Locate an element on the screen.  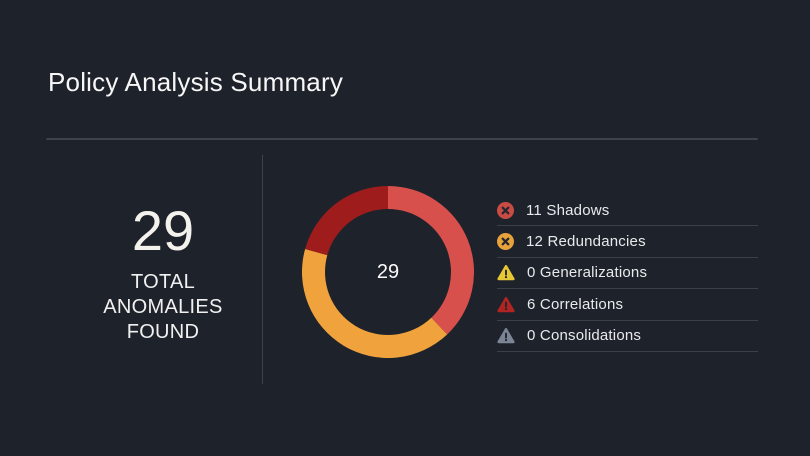
legend-label: 11 Shadows is located at coordinates (567, 210).